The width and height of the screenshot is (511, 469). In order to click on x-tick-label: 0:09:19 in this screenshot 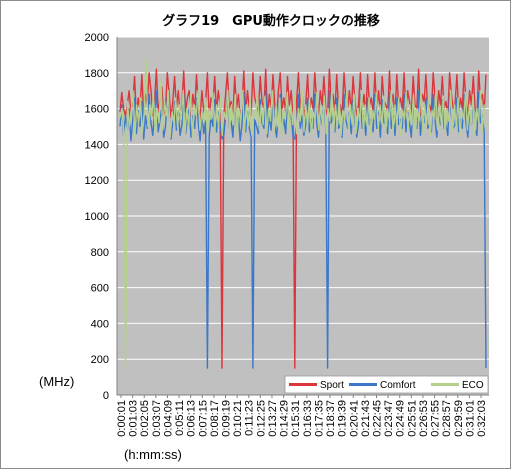, I will do `click(227, 418)`.